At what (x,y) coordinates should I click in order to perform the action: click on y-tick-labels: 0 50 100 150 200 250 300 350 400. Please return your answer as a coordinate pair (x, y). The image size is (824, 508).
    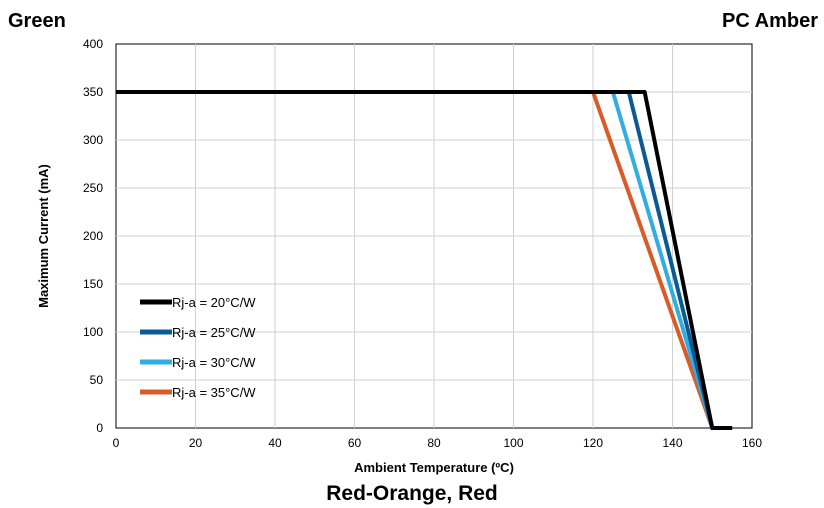
    Looking at the image, I should click on (93, 236).